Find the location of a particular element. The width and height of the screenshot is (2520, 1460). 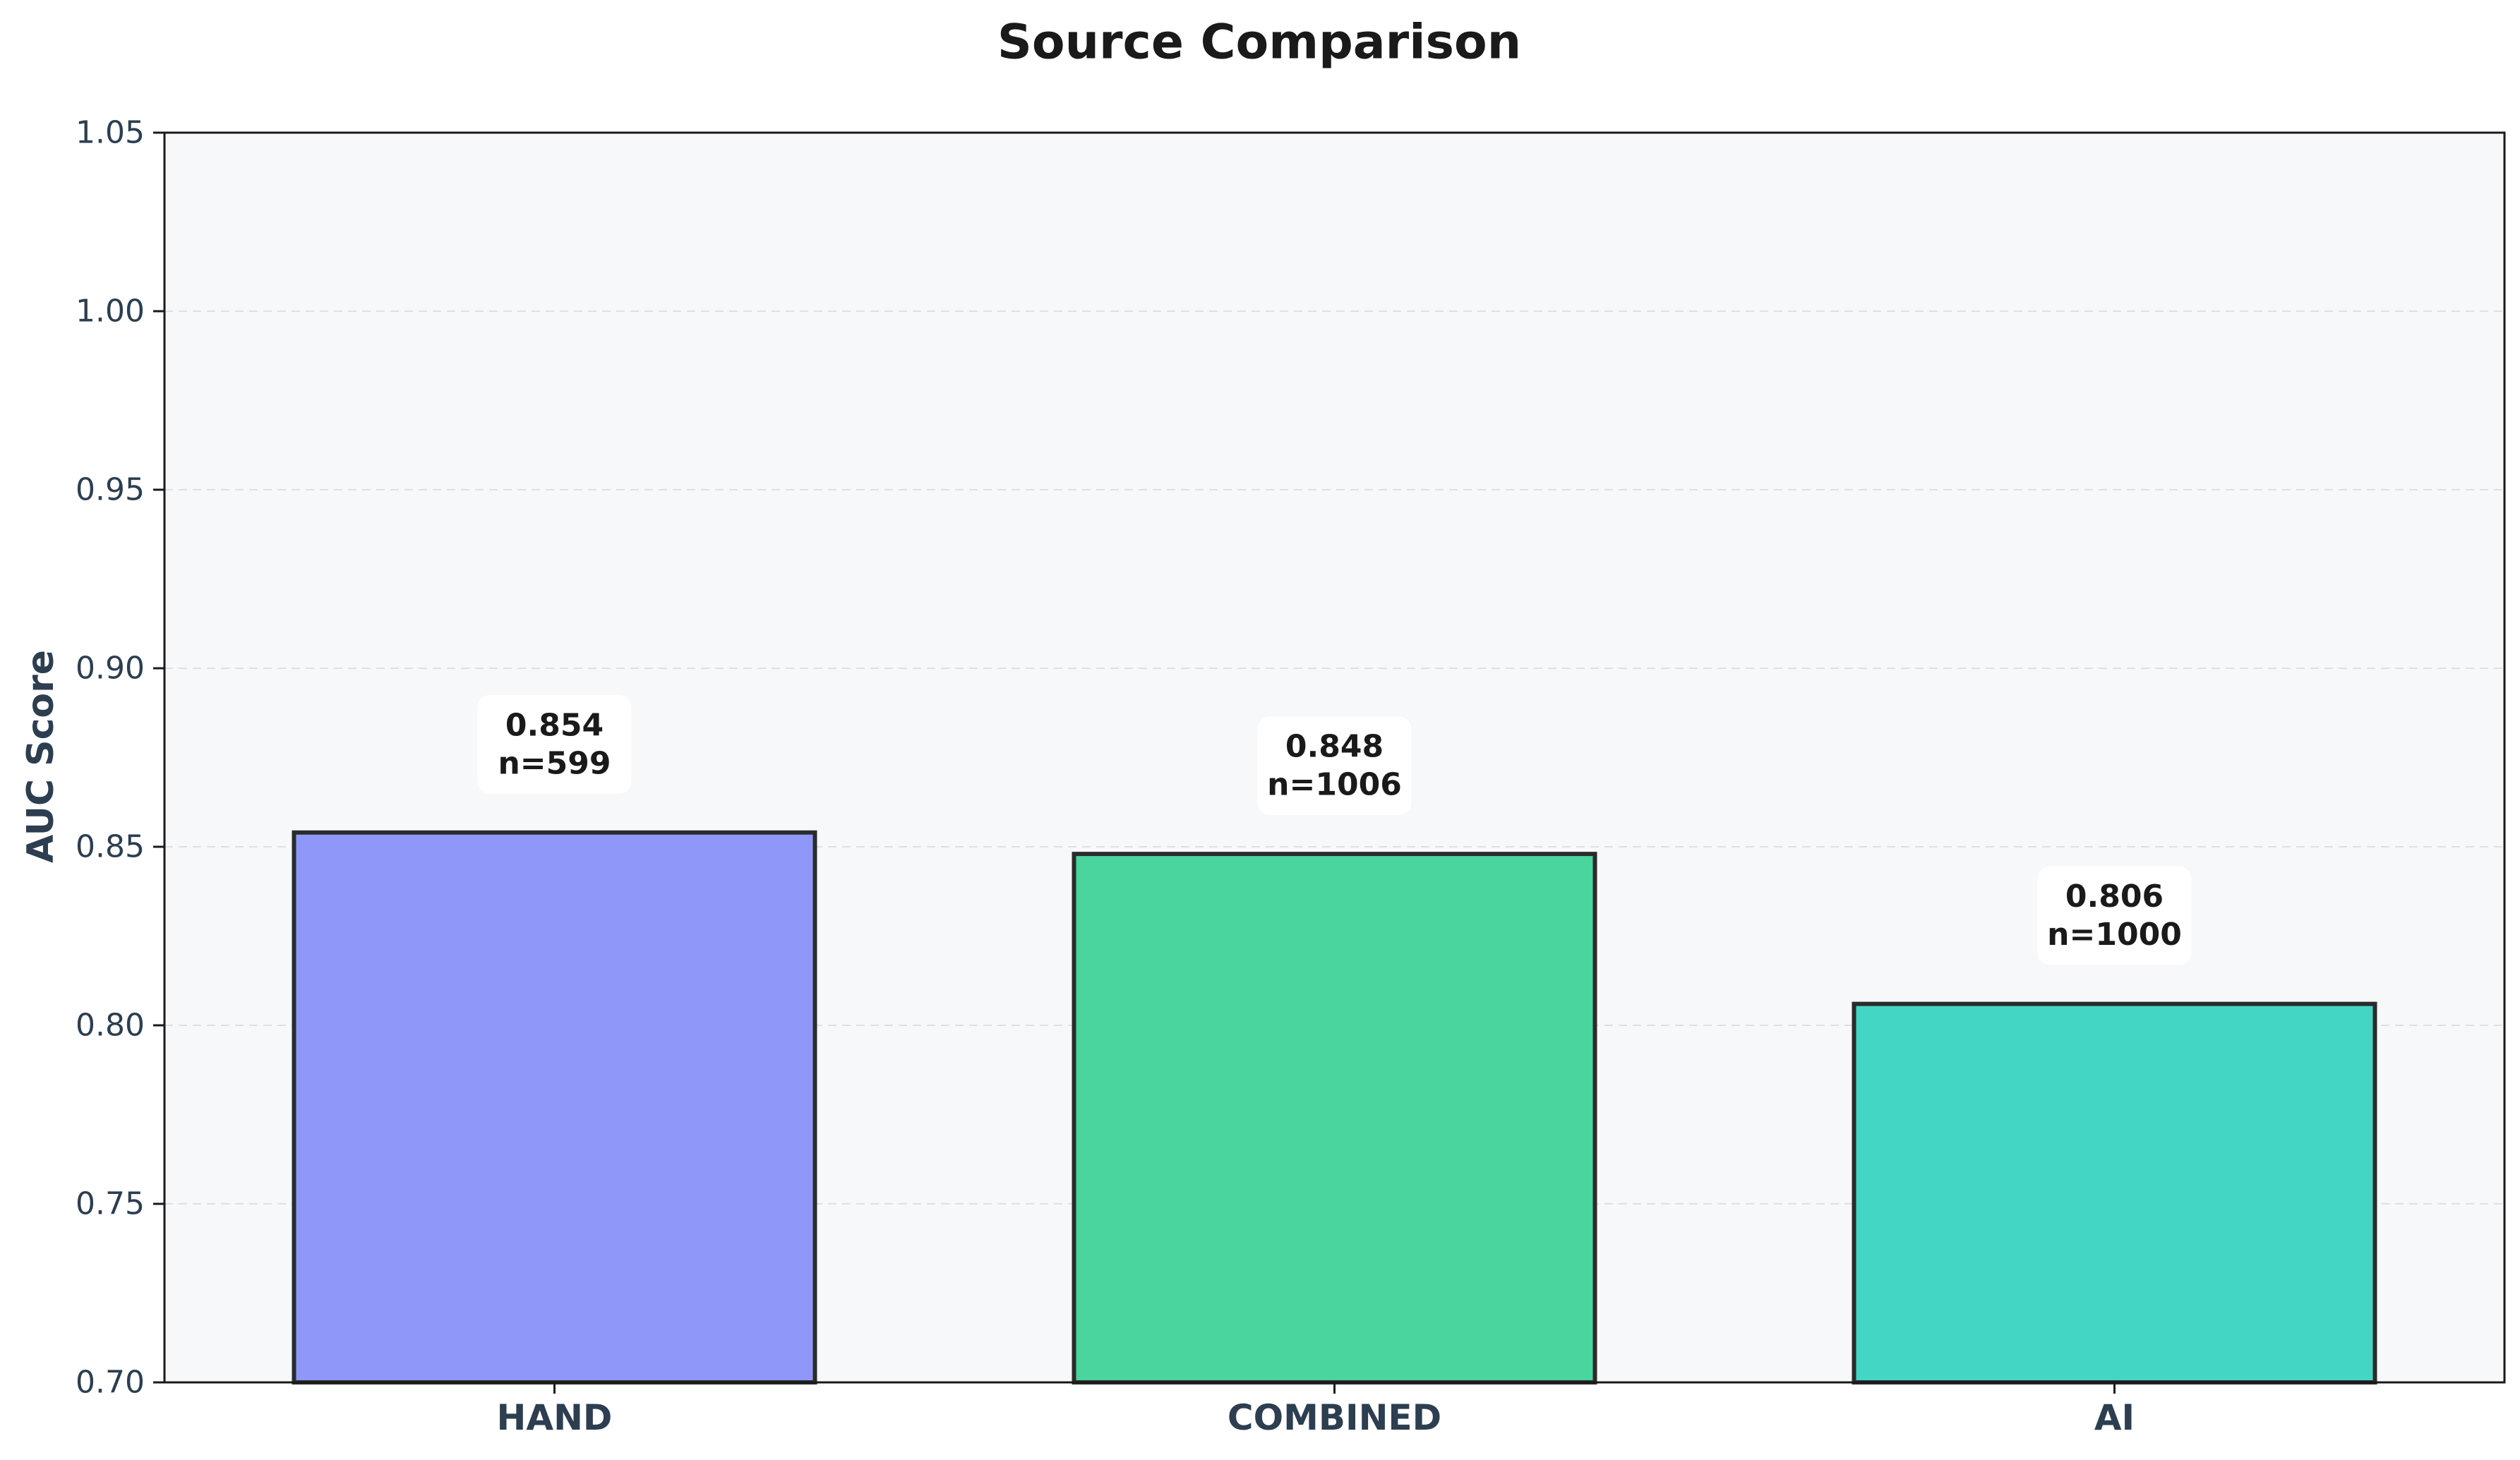

data-label-value: 0.854 is located at coordinates (555, 725).